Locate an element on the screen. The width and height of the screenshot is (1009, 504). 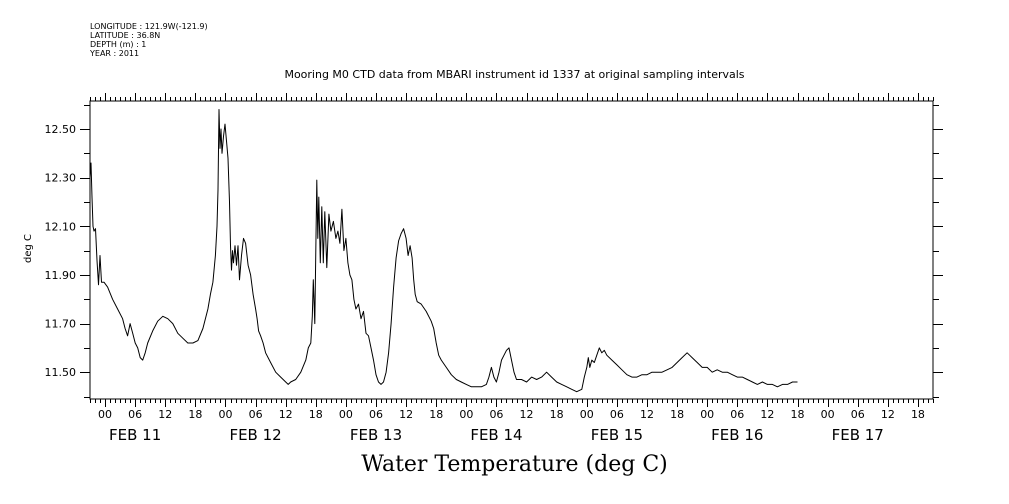
y-tick-label: 12.30 is located at coordinates (61, 178).